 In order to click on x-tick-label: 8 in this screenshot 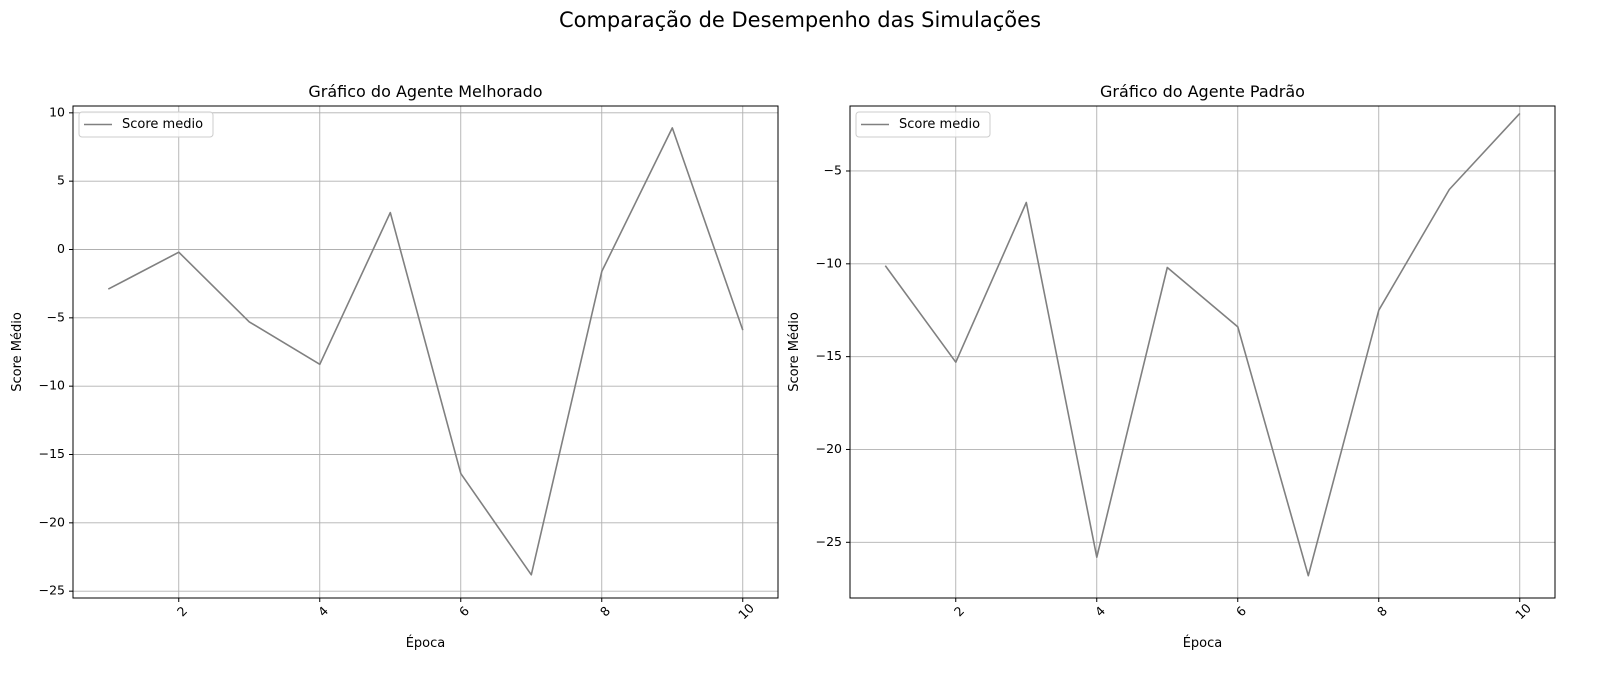, I will do `click(1382, 611)`.